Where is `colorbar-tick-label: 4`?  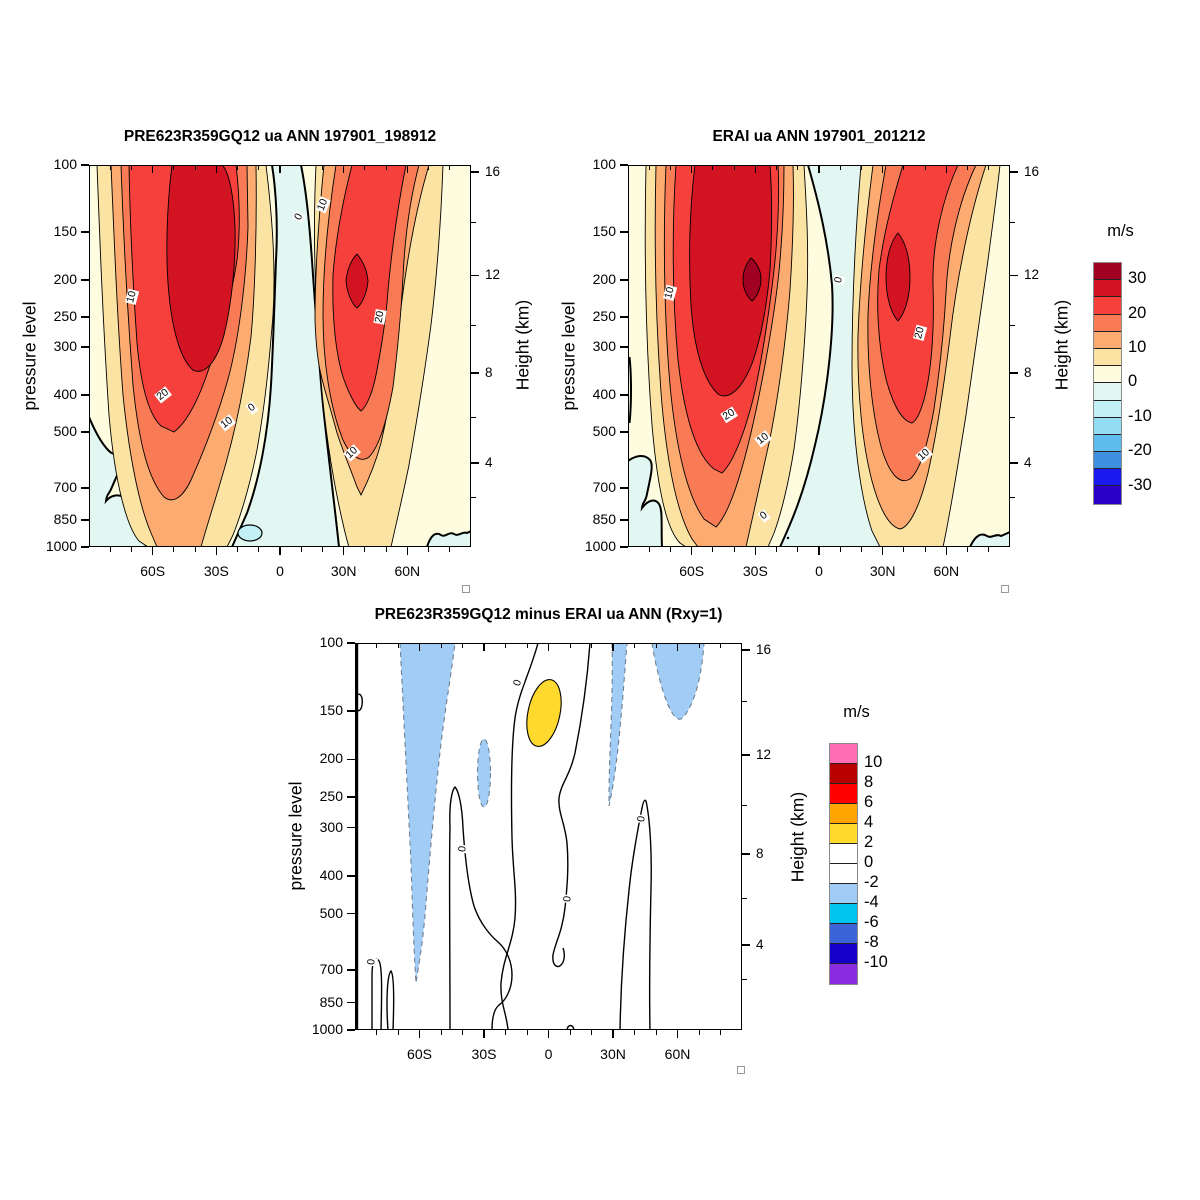 colorbar-tick-label: 4 is located at coordinates (869, 822).